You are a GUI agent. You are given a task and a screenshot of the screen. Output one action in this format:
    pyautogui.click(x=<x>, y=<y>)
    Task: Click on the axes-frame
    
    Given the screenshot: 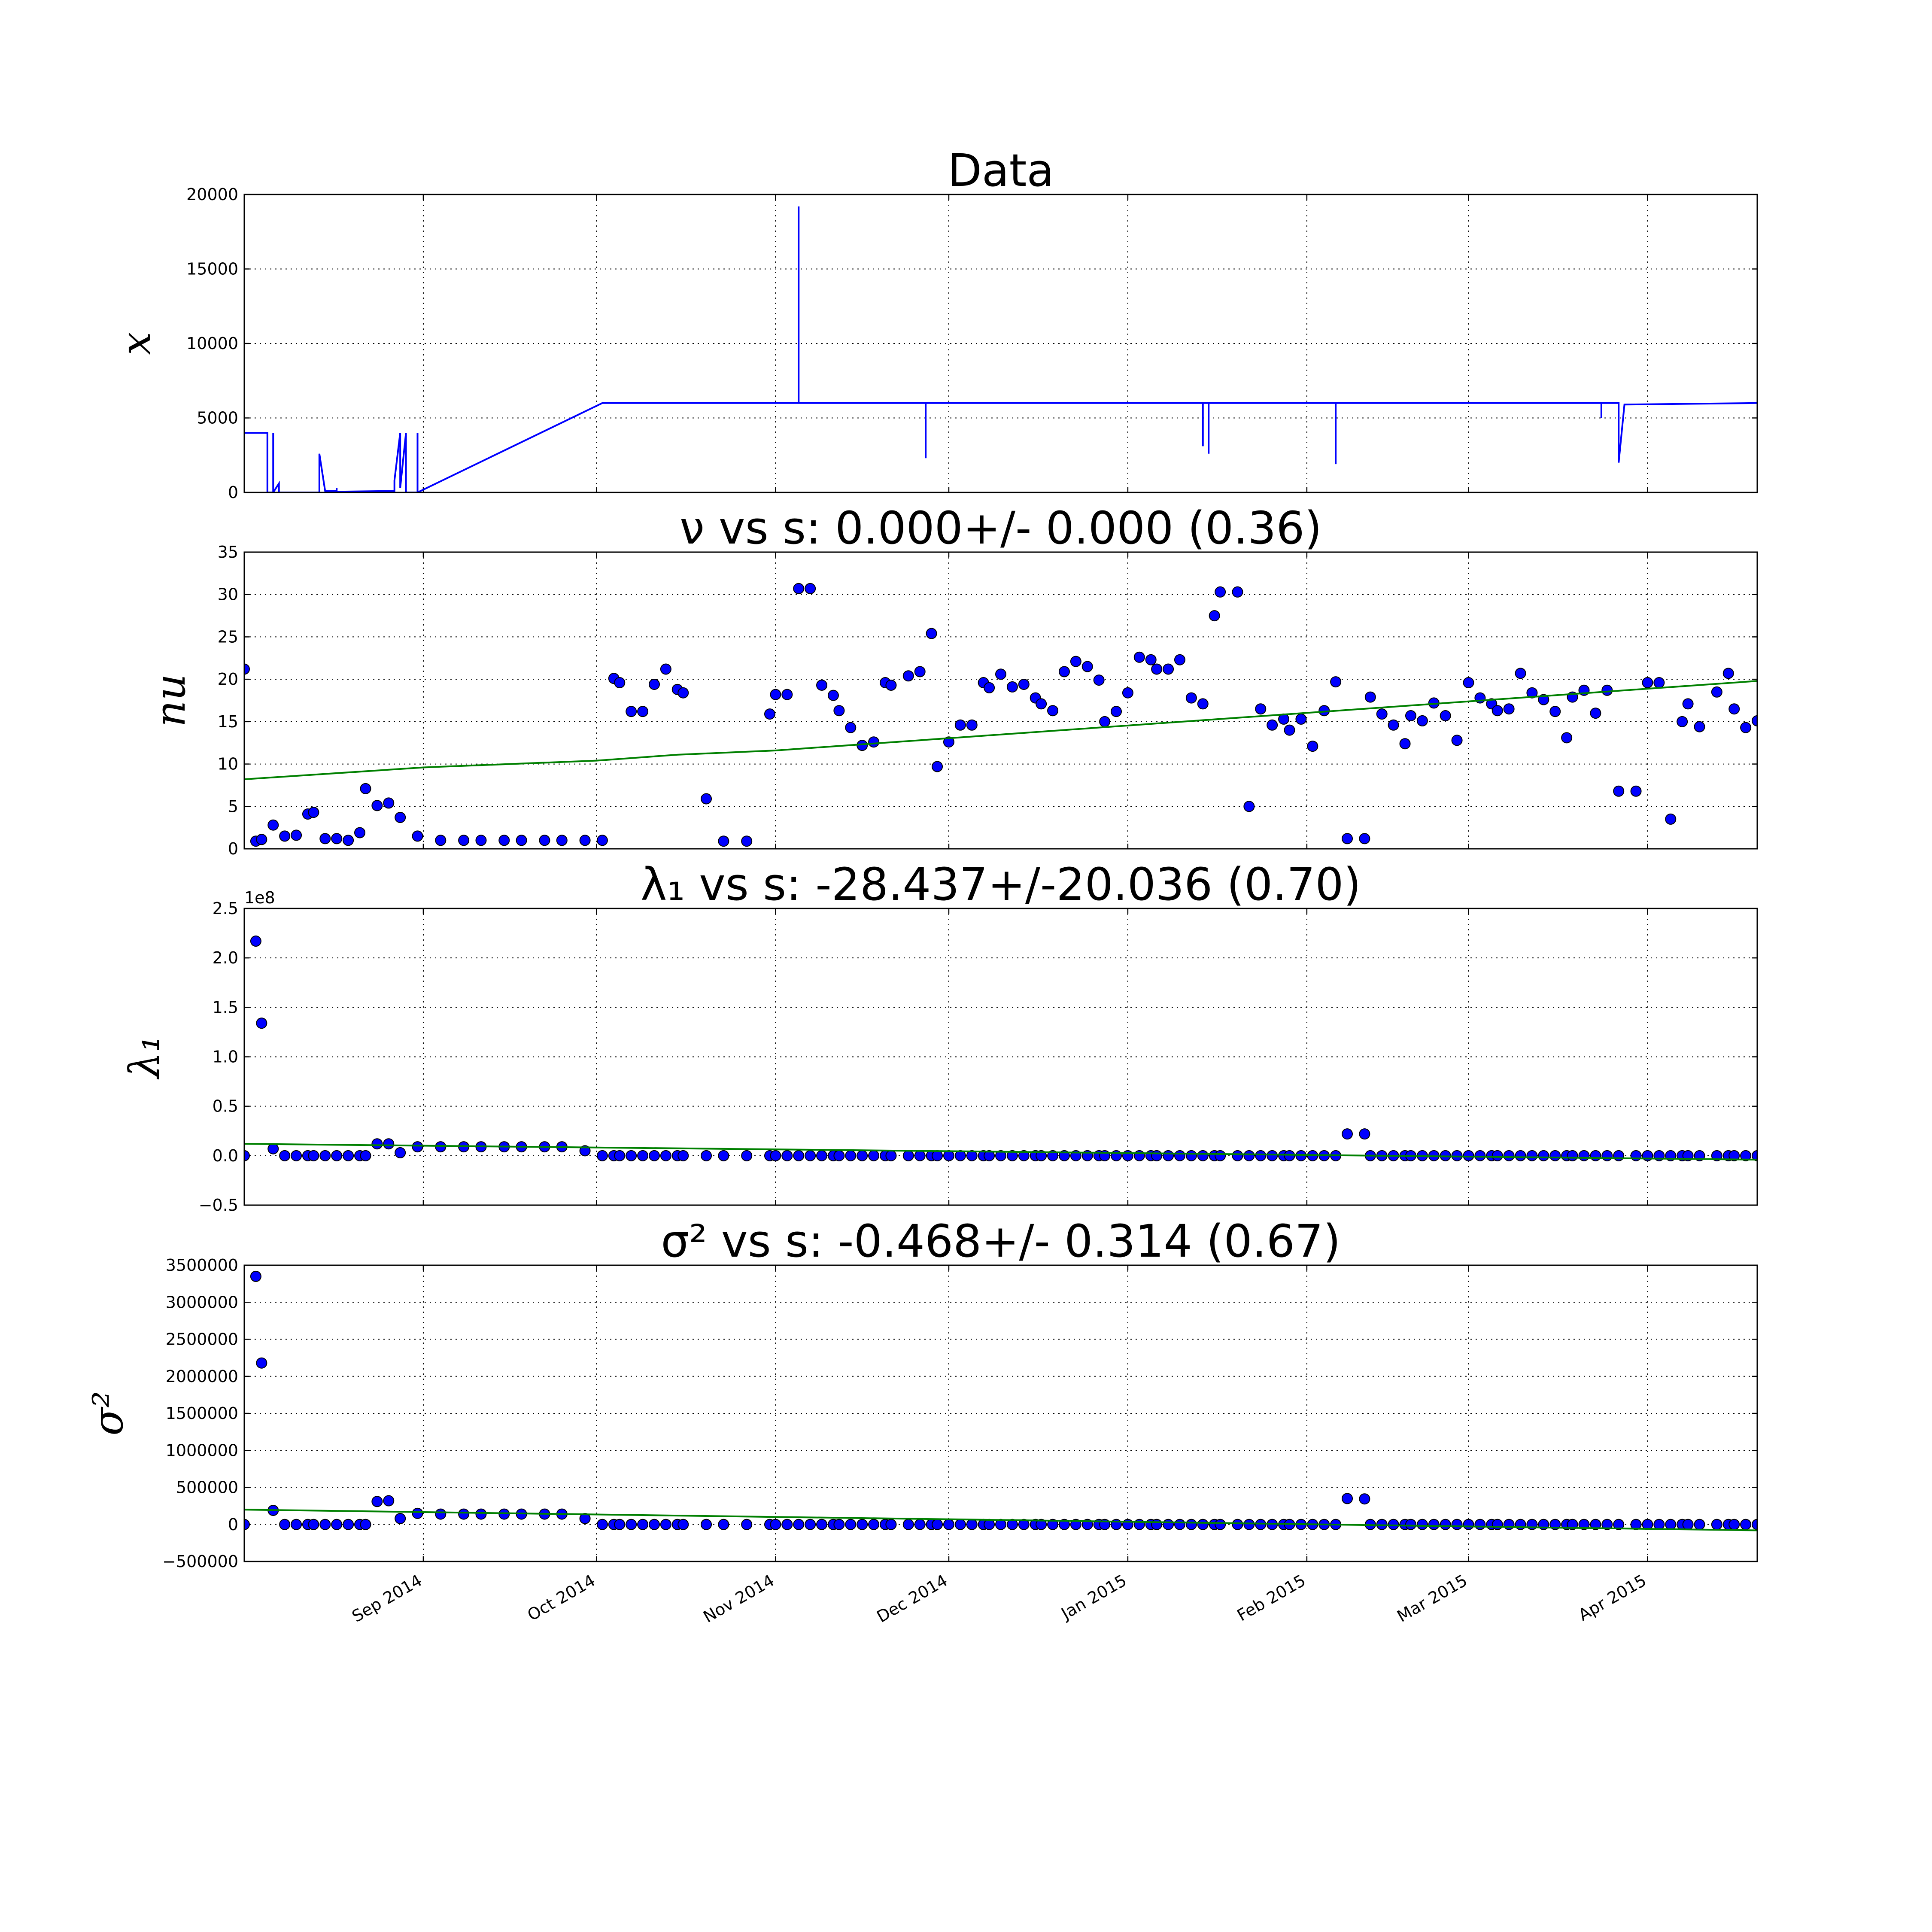 What is the action you would take?
    pyautogui.click(x=1001, y=1413)
    